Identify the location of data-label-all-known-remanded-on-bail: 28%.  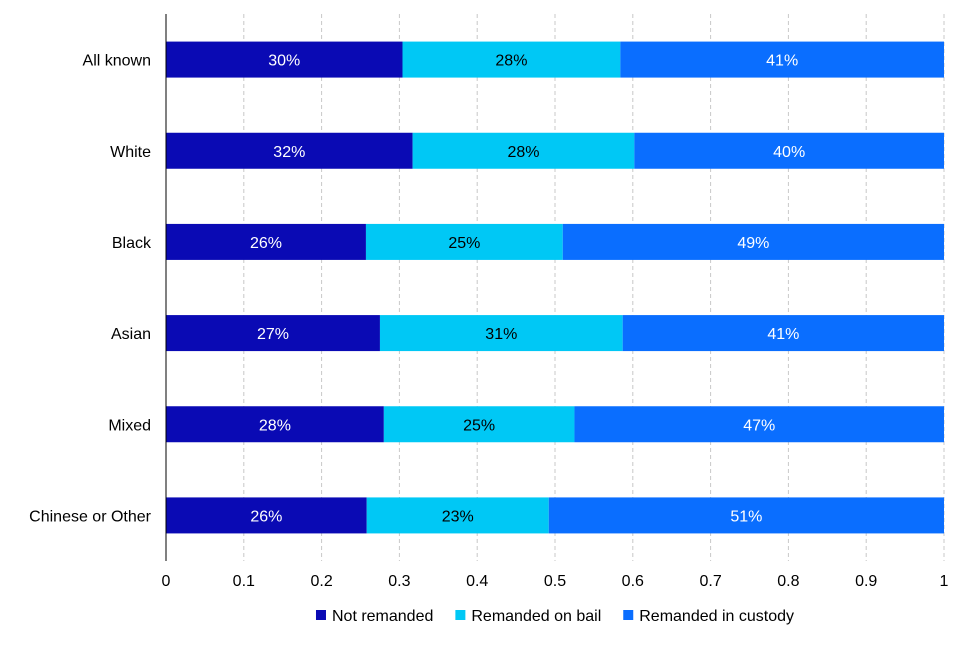
(511, 61).